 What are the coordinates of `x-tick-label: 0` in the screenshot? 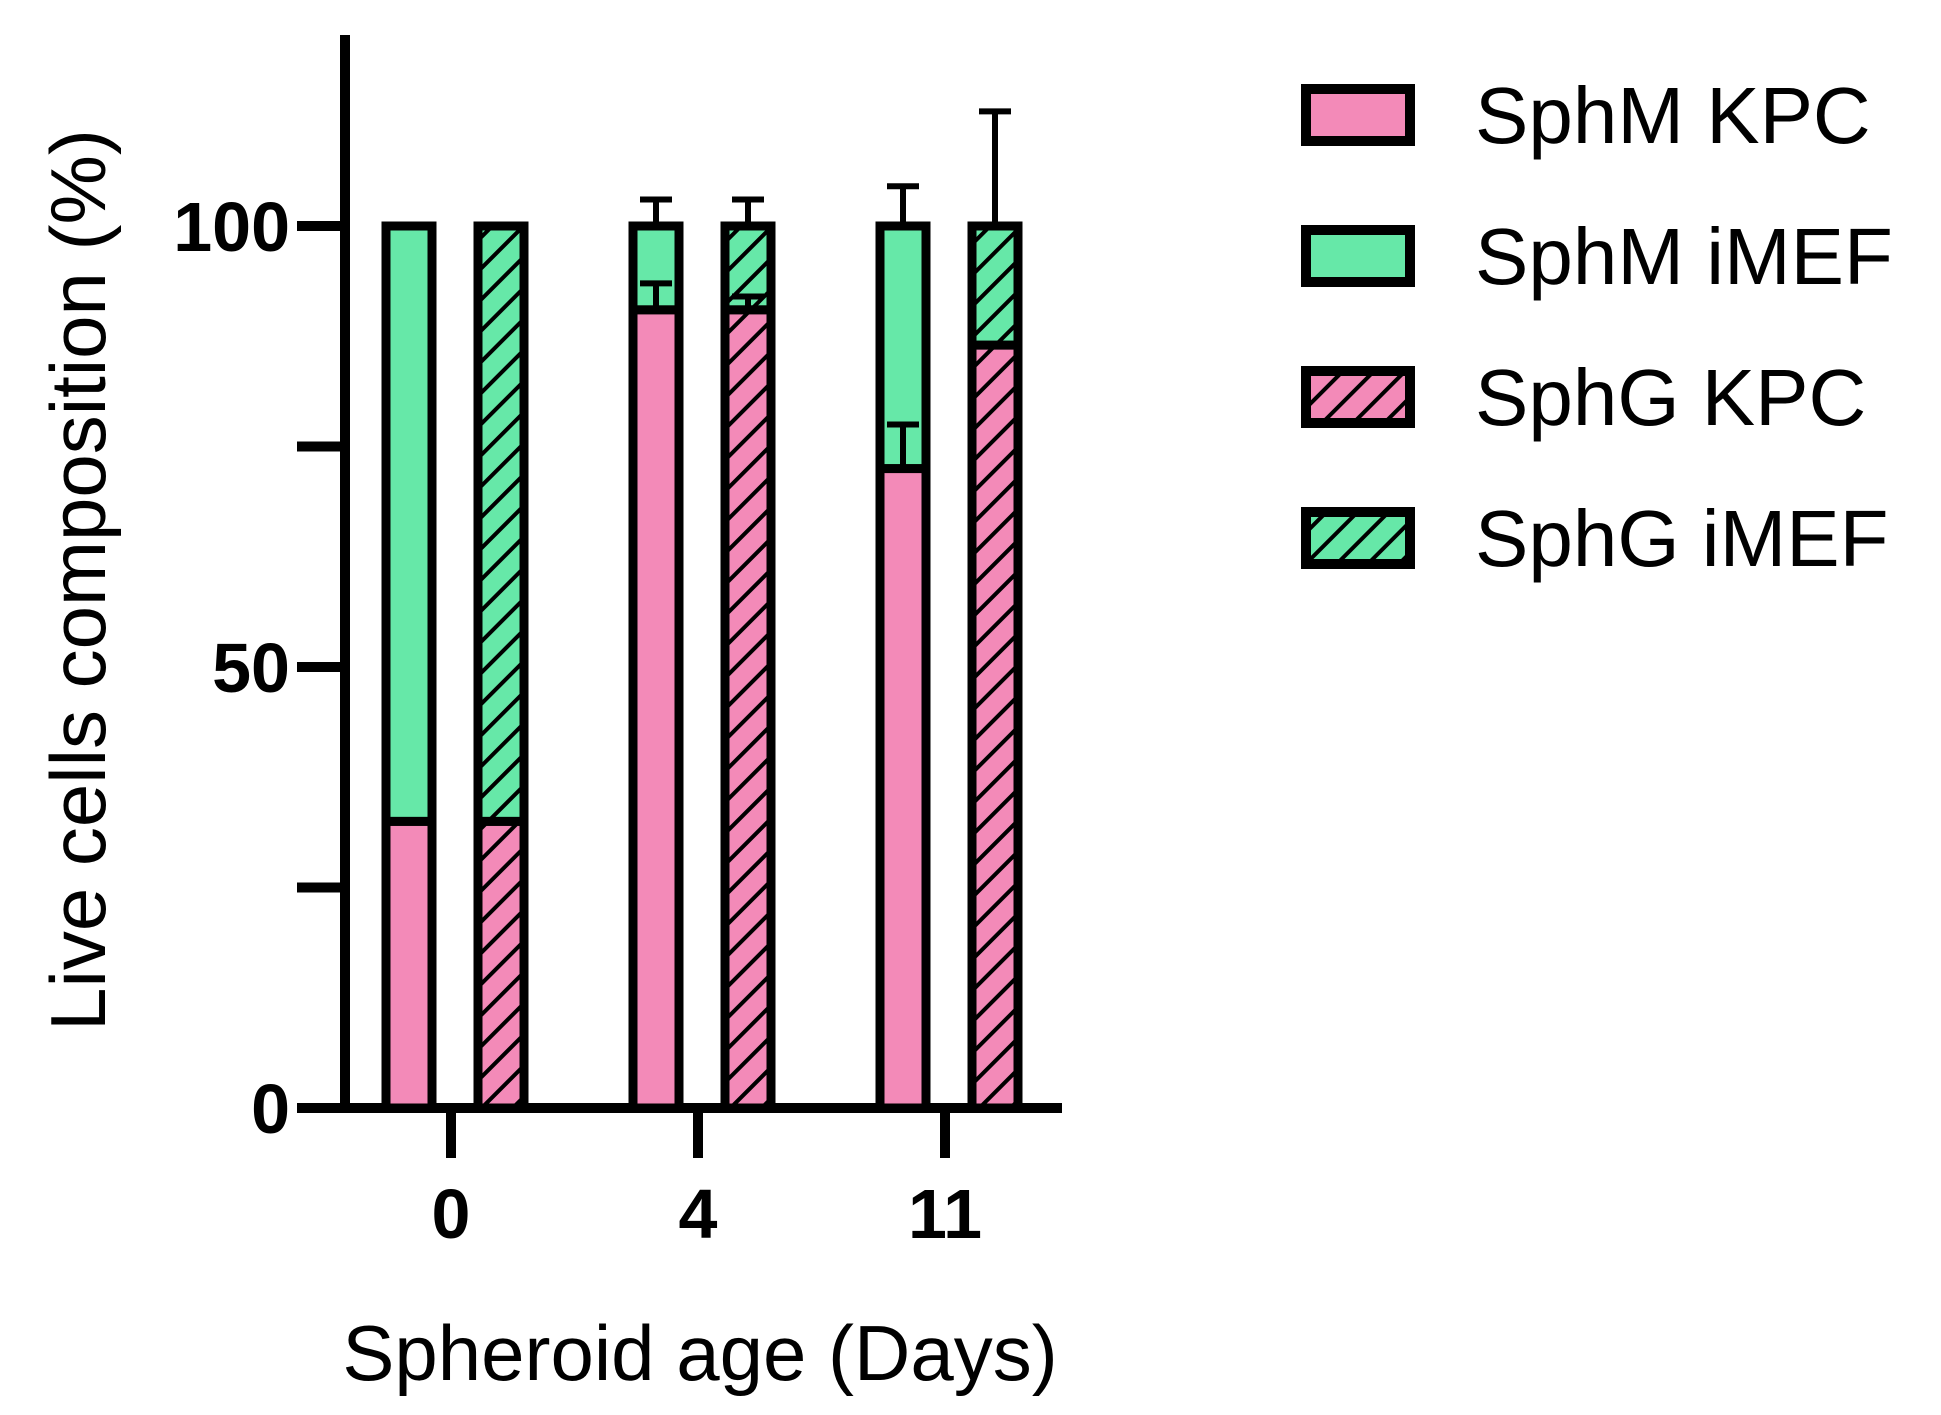 It's located at (451, 1214).